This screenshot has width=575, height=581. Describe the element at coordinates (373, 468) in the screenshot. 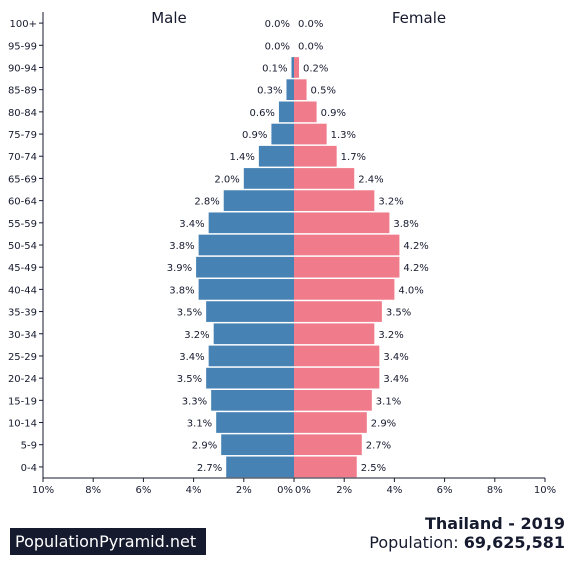

I see `label-female-0-4: 2.5%` at that location.